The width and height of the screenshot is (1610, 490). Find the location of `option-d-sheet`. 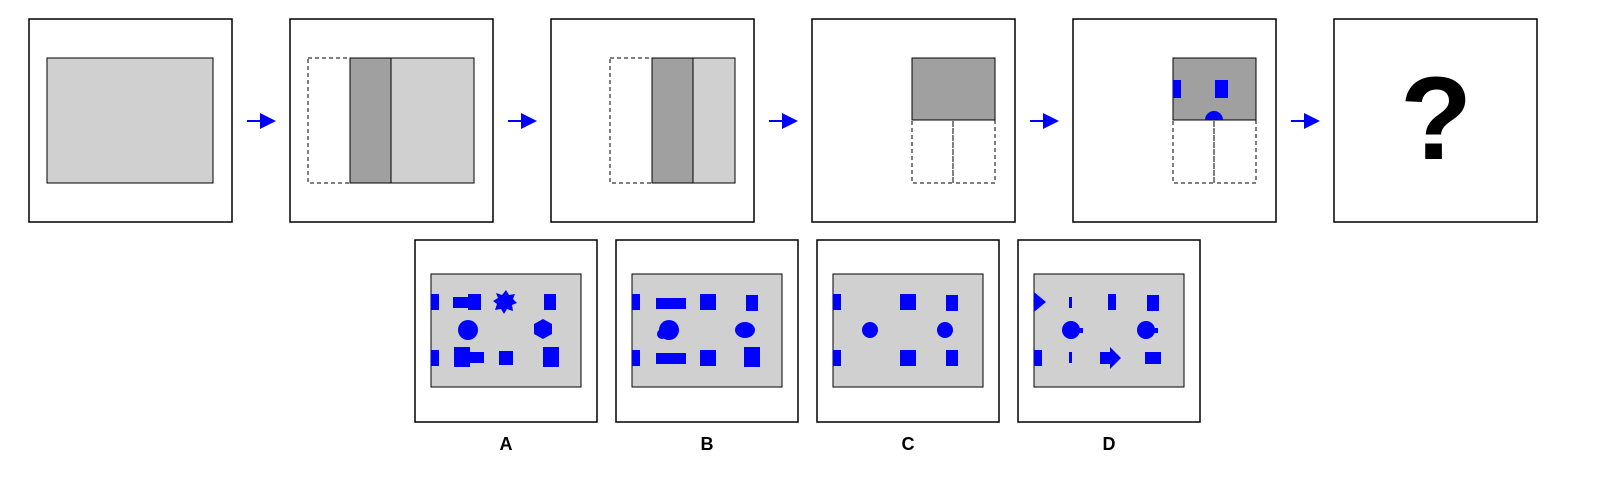

option-d-sheet is located at coordinates (1109, 330).